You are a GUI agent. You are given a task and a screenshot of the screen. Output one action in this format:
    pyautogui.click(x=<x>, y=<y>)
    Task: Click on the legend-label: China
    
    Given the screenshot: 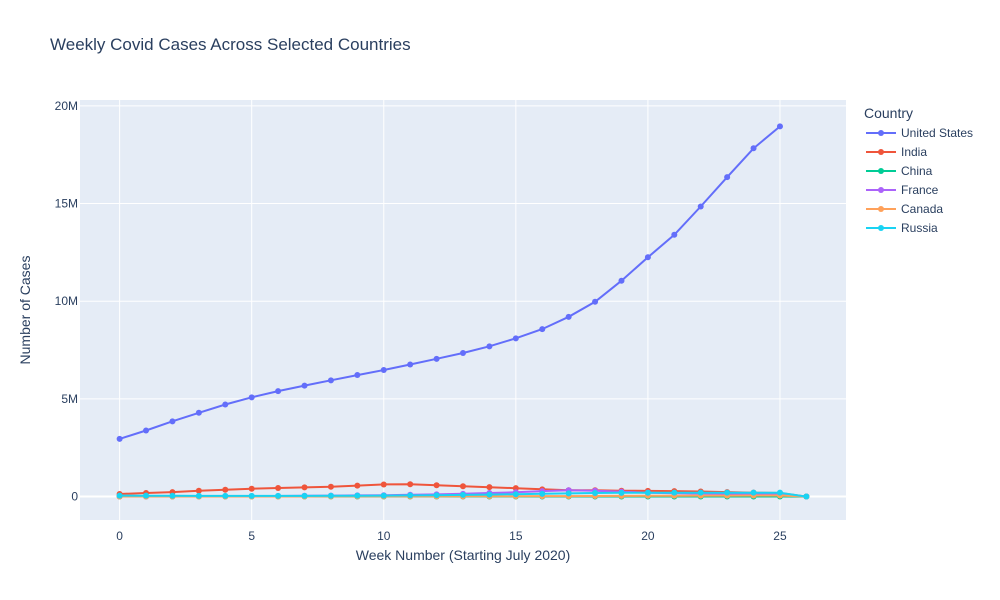 What is the action you would take?
    pyautogui.click(x=917, y=171)
    